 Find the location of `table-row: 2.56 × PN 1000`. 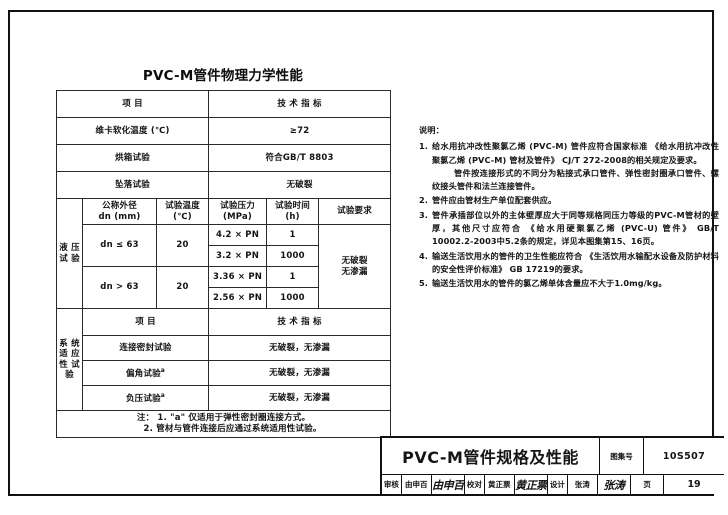

table-row: 2.56 × PN 1000 is located at coordinates (224, 298).